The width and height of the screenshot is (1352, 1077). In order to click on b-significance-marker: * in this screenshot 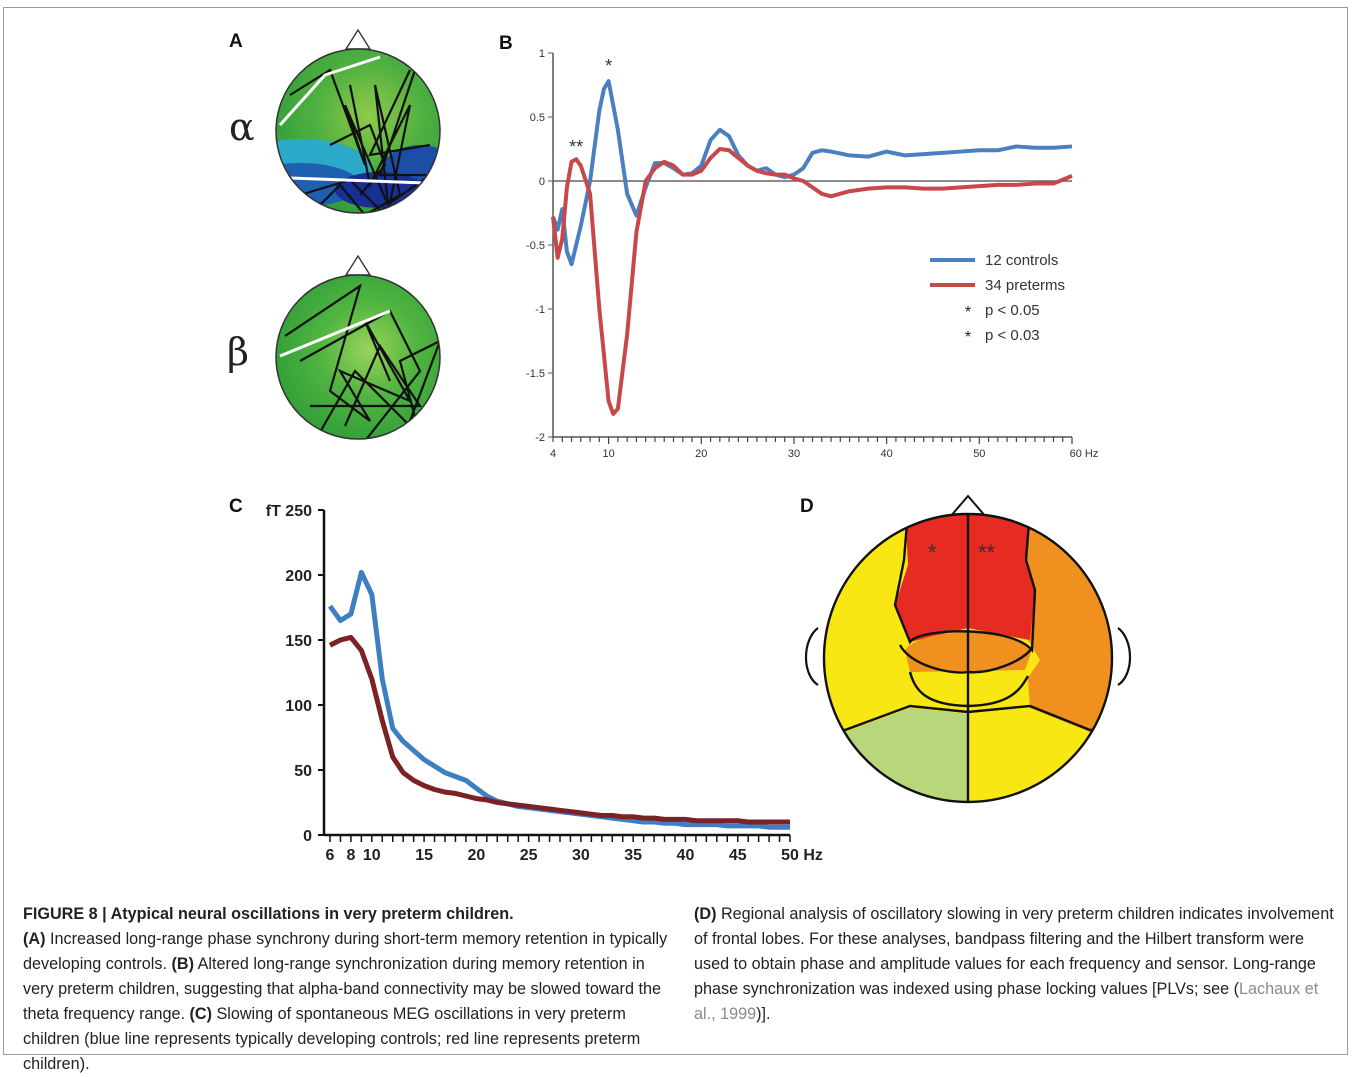, I will do `click(608, 66)`.